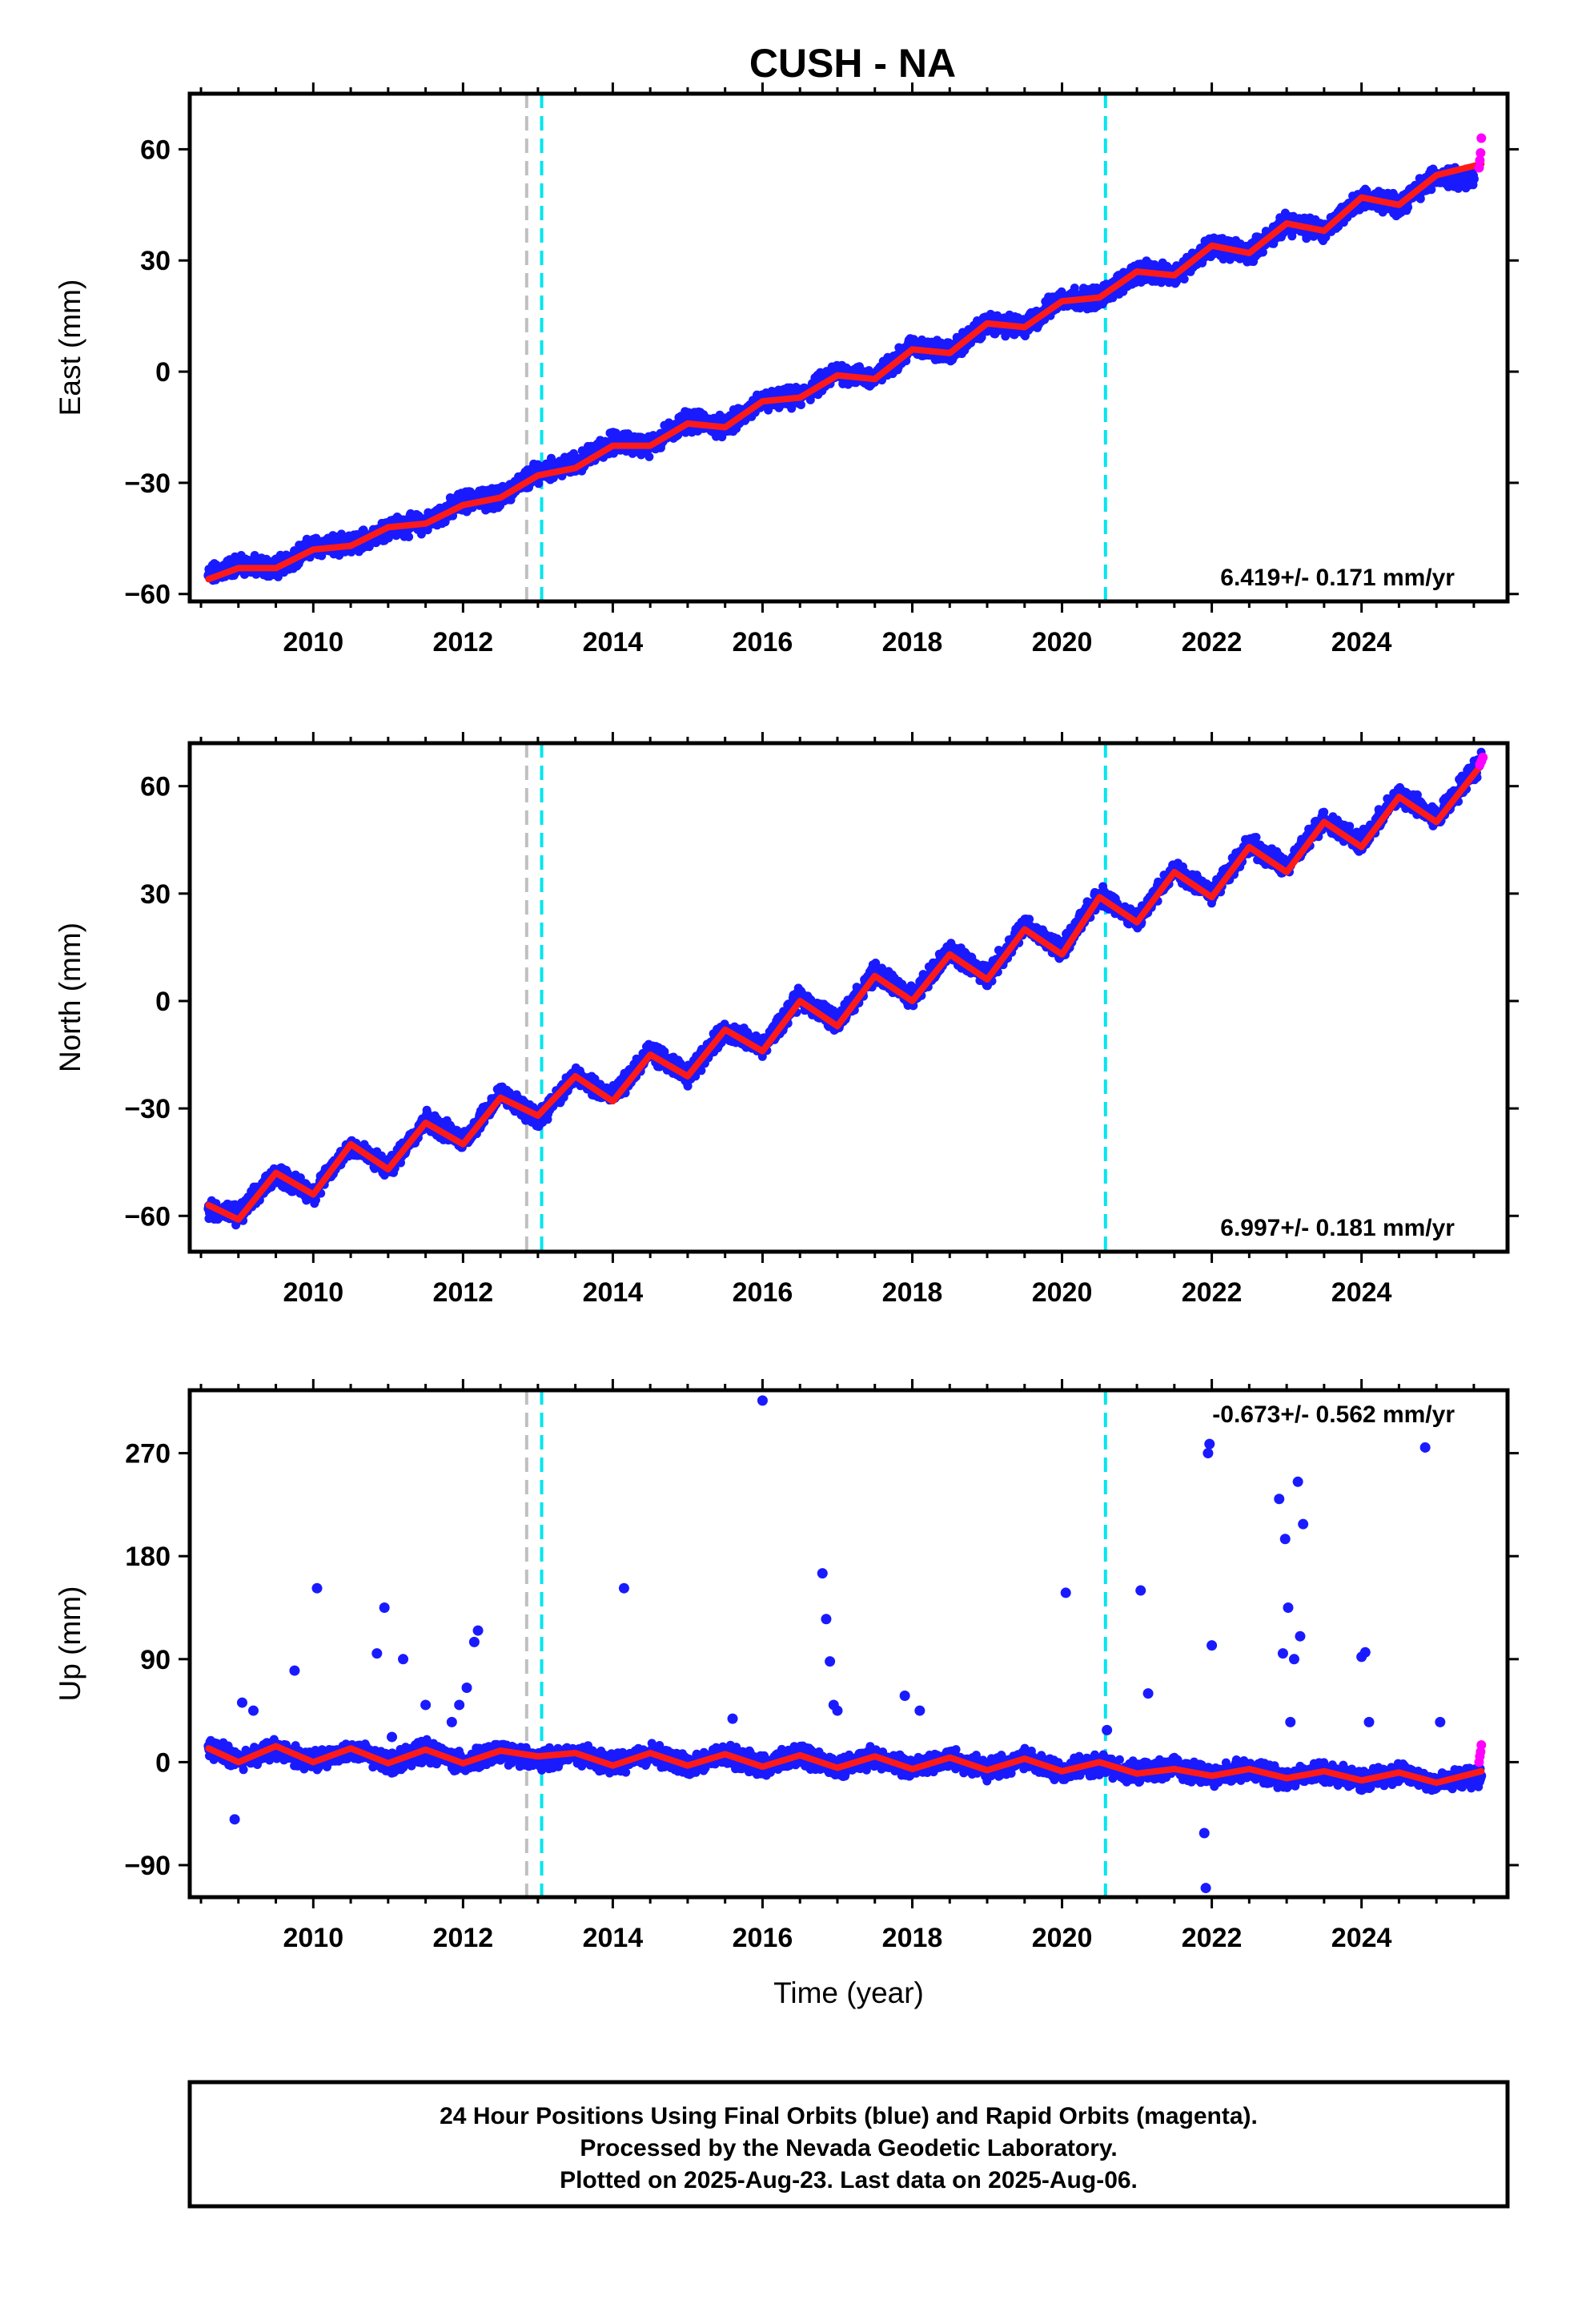 Image resolution: width=1582 pixels, height=2324 pixels. I want to click on east-x-tick-label: 2014, so click(614, 642).